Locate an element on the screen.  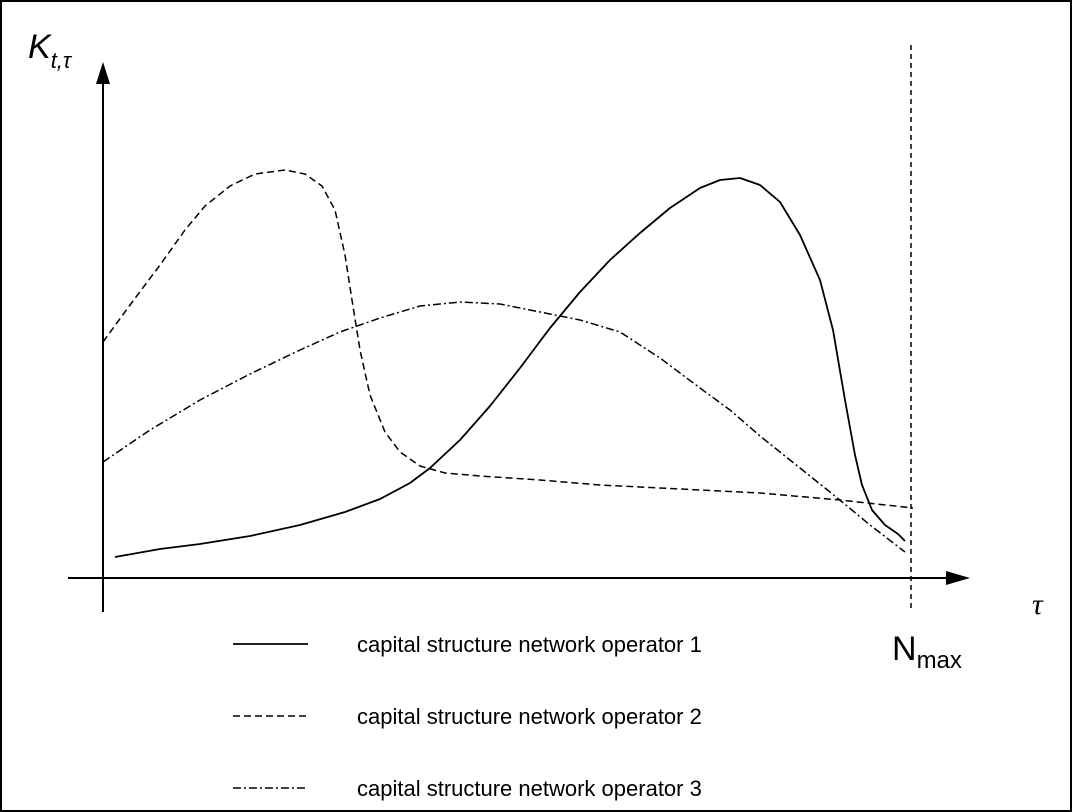
n-max-sub: max is located at coordinates (939, 660).